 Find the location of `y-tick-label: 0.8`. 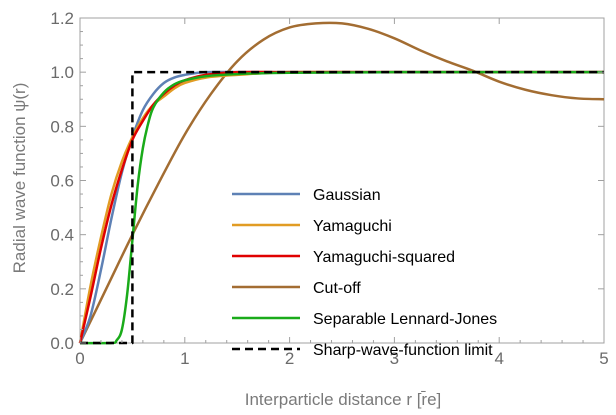

y-tick-label: 0.8 is located at coordinates (62, 126).